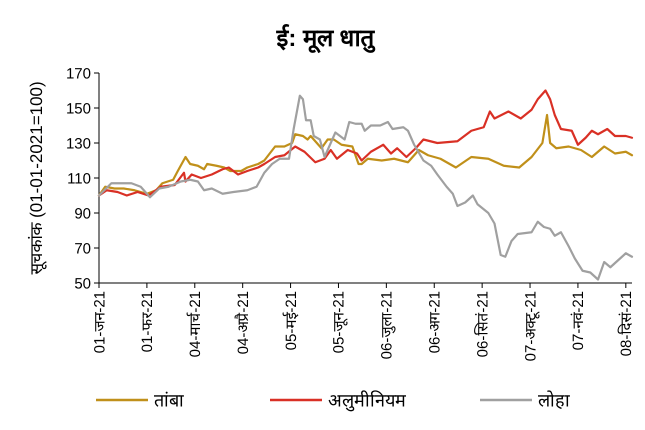 The image size is (645, 430). I want to click on y-tick-label: 50, so click(82, 283).